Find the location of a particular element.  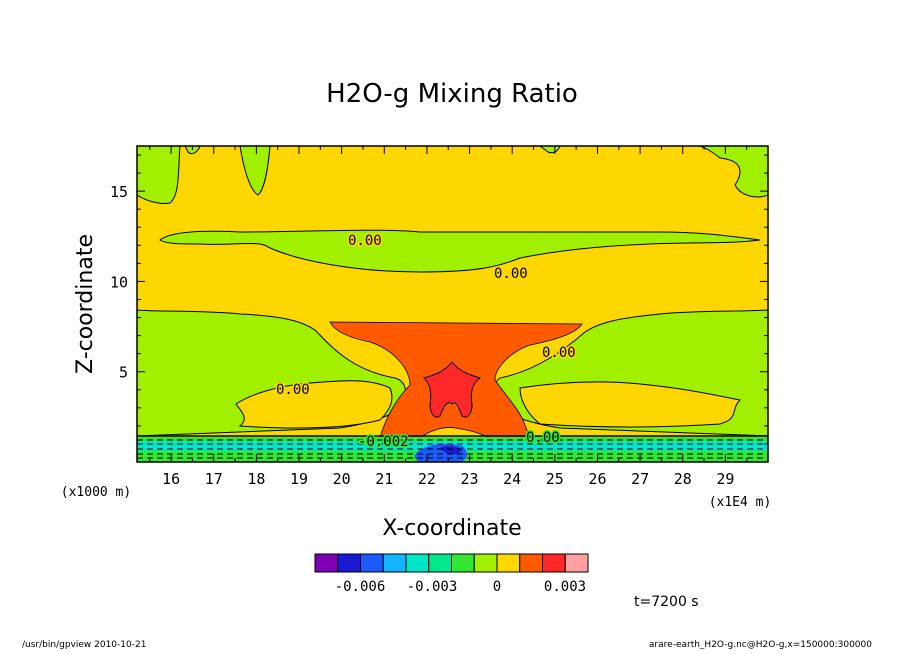

x-tick-label: 20 is located at coordinates (342, 479).